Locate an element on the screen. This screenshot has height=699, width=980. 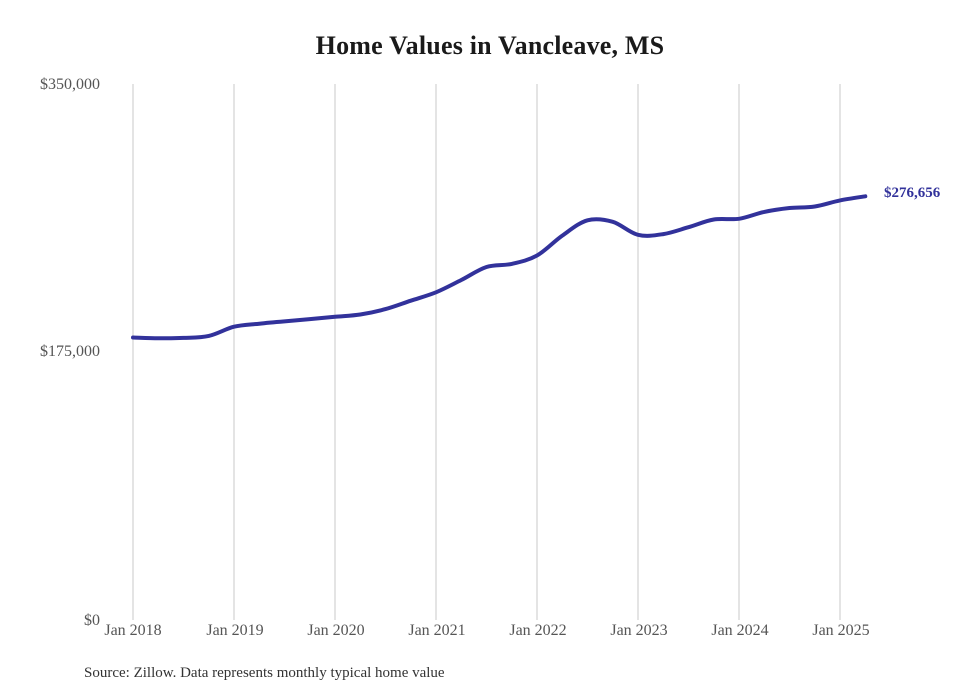
x-axis-tick-jan-2019: Jan 2019 is located at coordinates (235, 630).